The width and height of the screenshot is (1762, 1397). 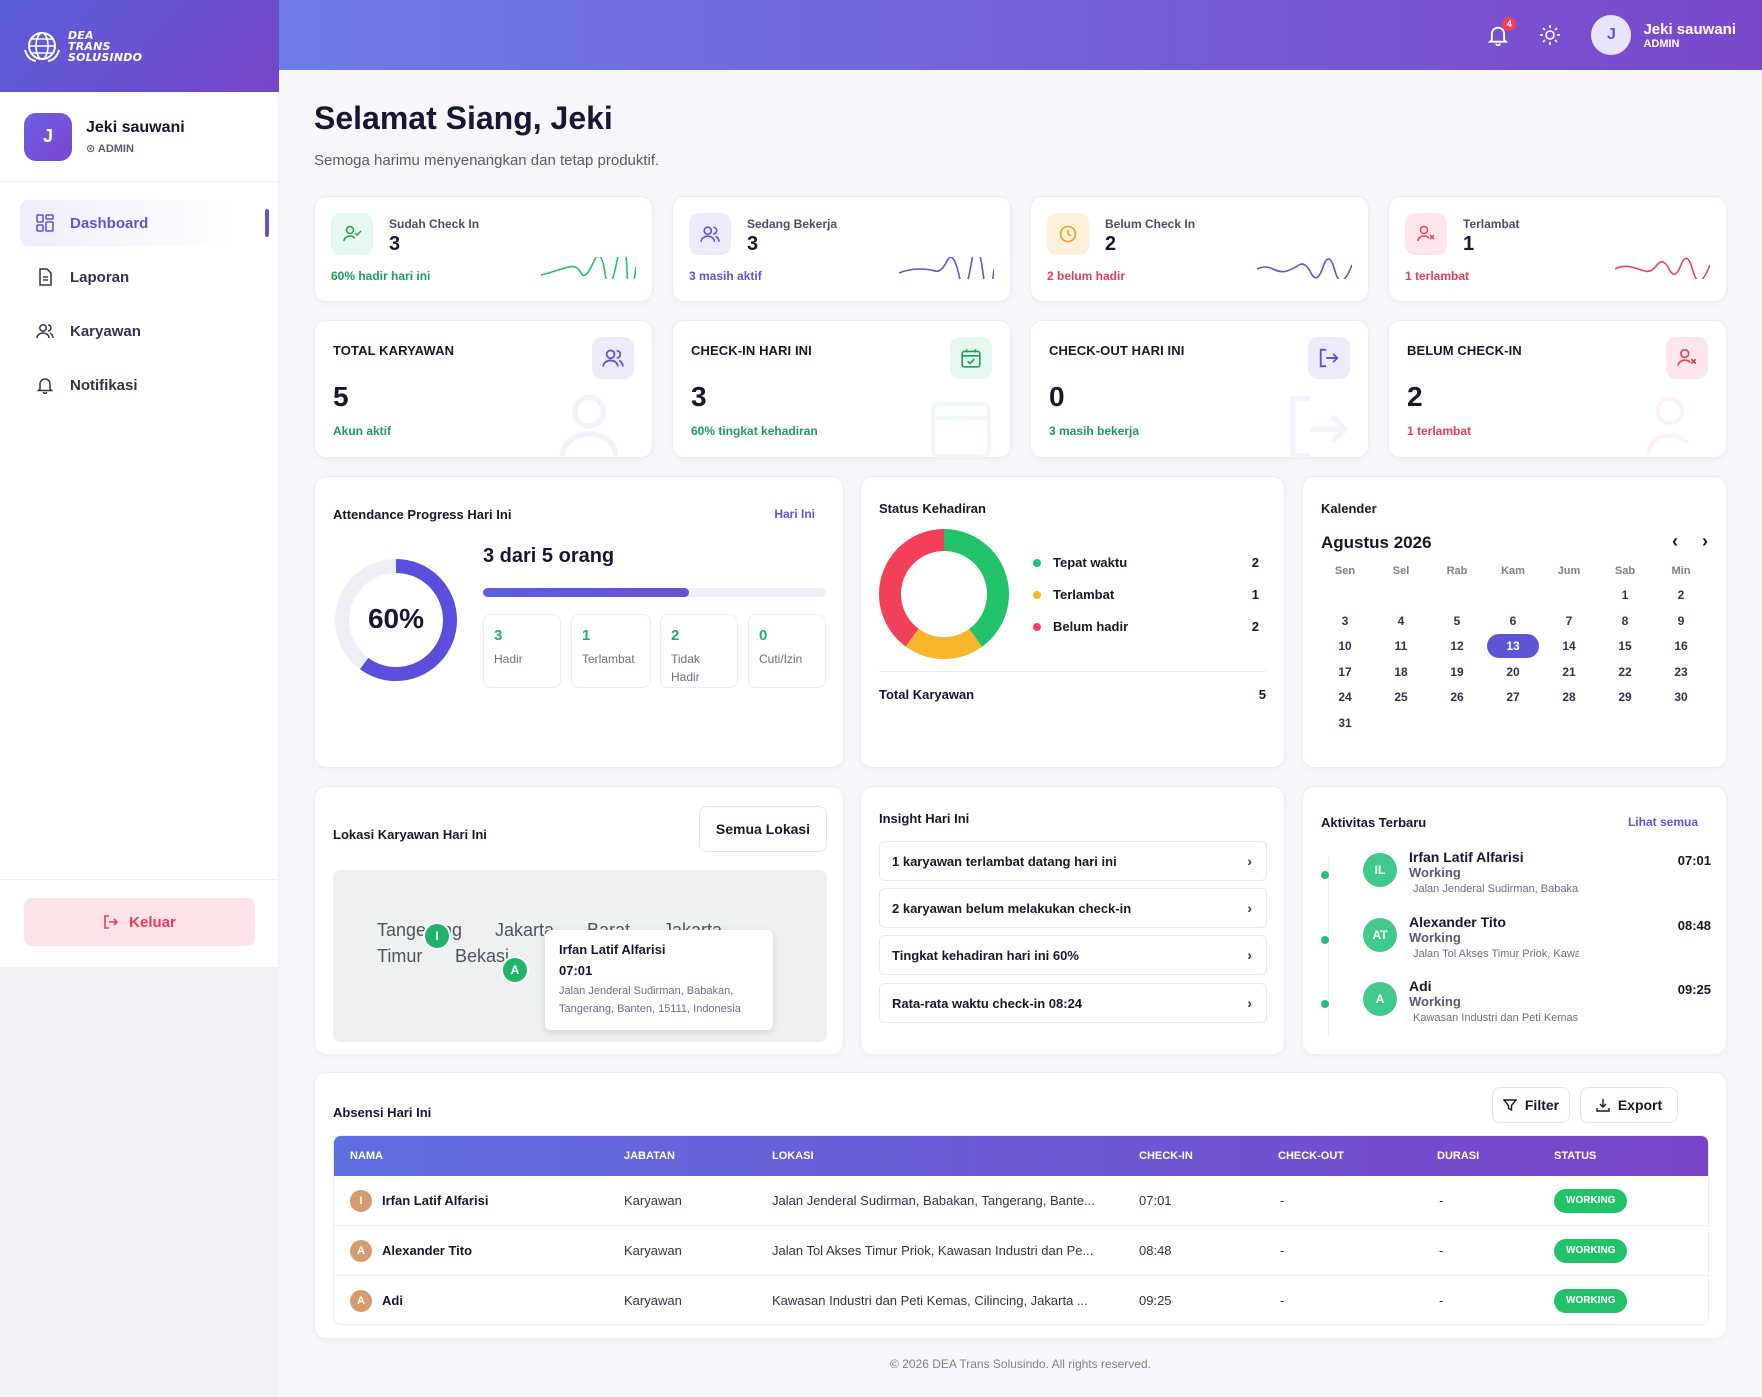 What do you see at coordinates (763, 829) in the screenshot?
I see `all-locations-button: Semua Lokasi` at bounding box center [763, 829].